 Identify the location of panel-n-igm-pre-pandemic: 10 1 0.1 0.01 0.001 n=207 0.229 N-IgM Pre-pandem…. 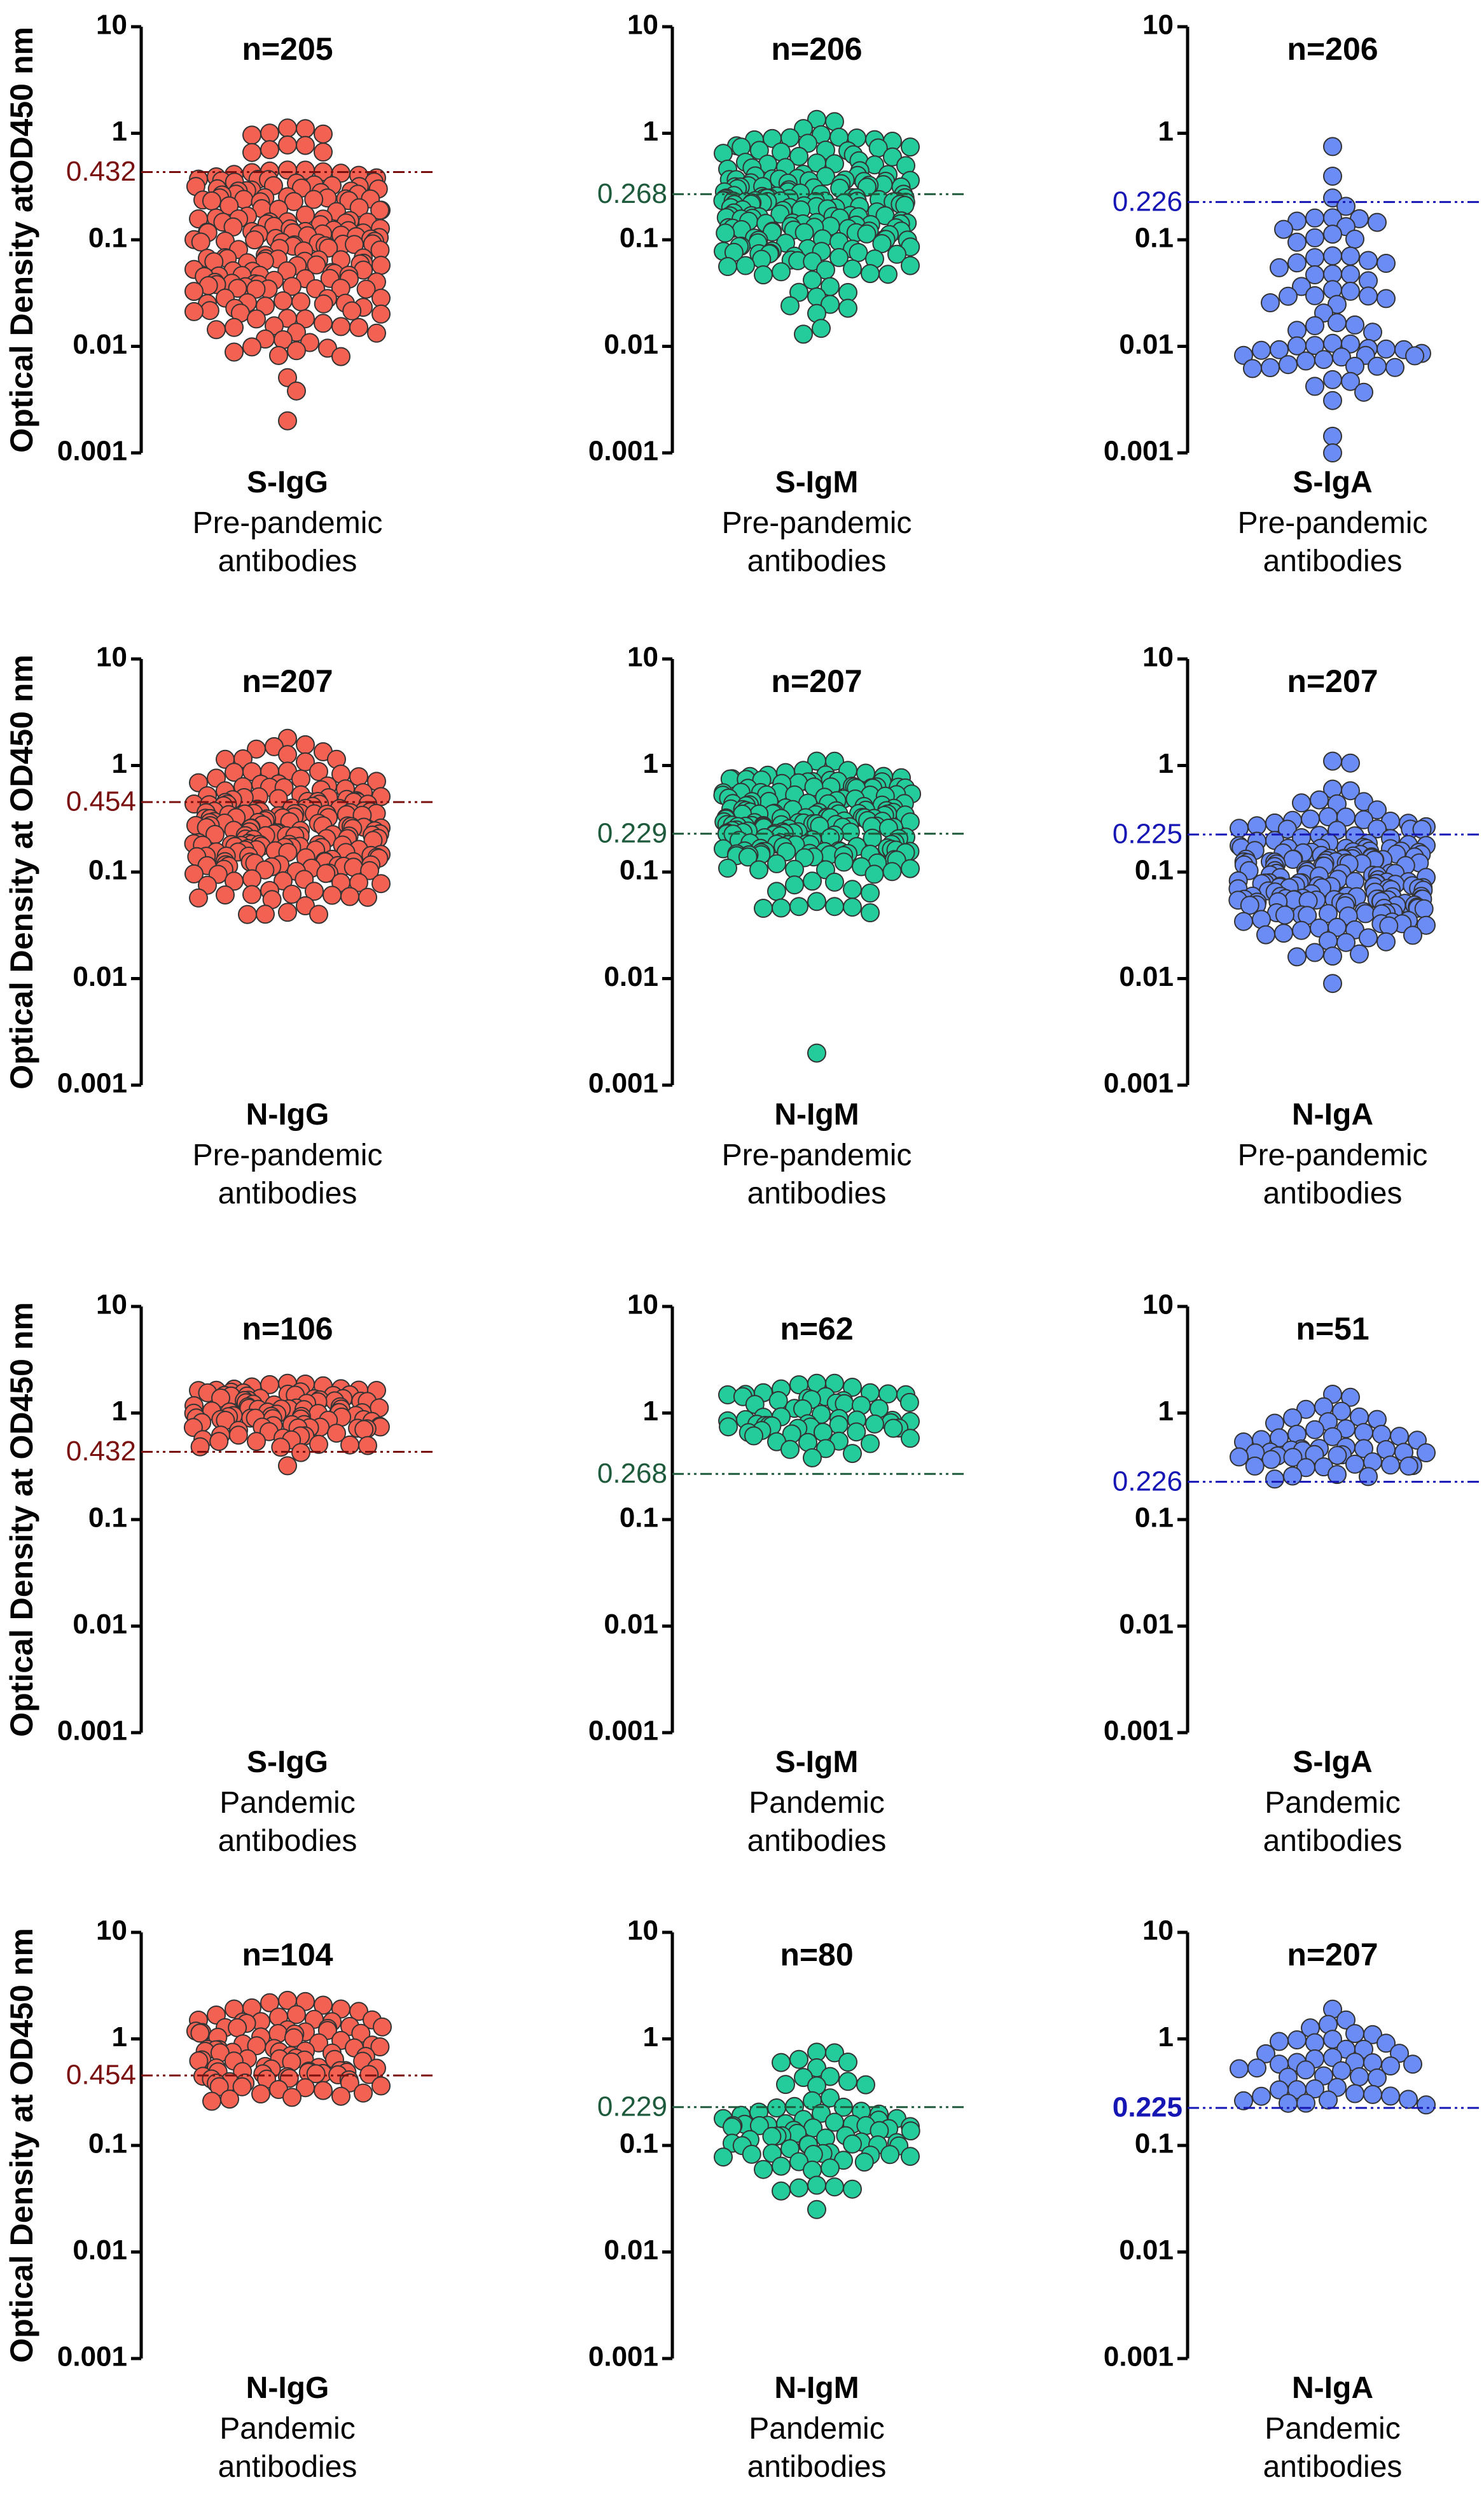
(776, 926).